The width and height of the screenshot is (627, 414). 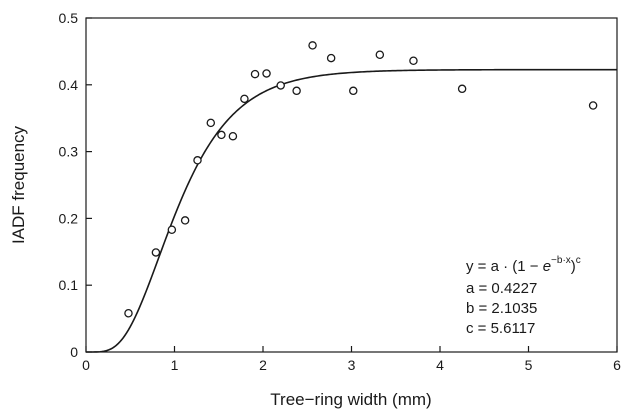 What do you see at coordinates (263, 365) in the screenshot?
I see `x-tick-label: 2` at bounding box center [263, 365].